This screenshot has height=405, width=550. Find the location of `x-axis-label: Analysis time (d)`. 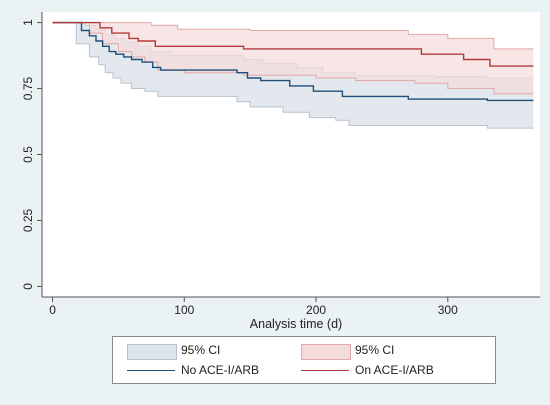

x-axis-label: Analysis time (d) is located at coordinates (296, 324).